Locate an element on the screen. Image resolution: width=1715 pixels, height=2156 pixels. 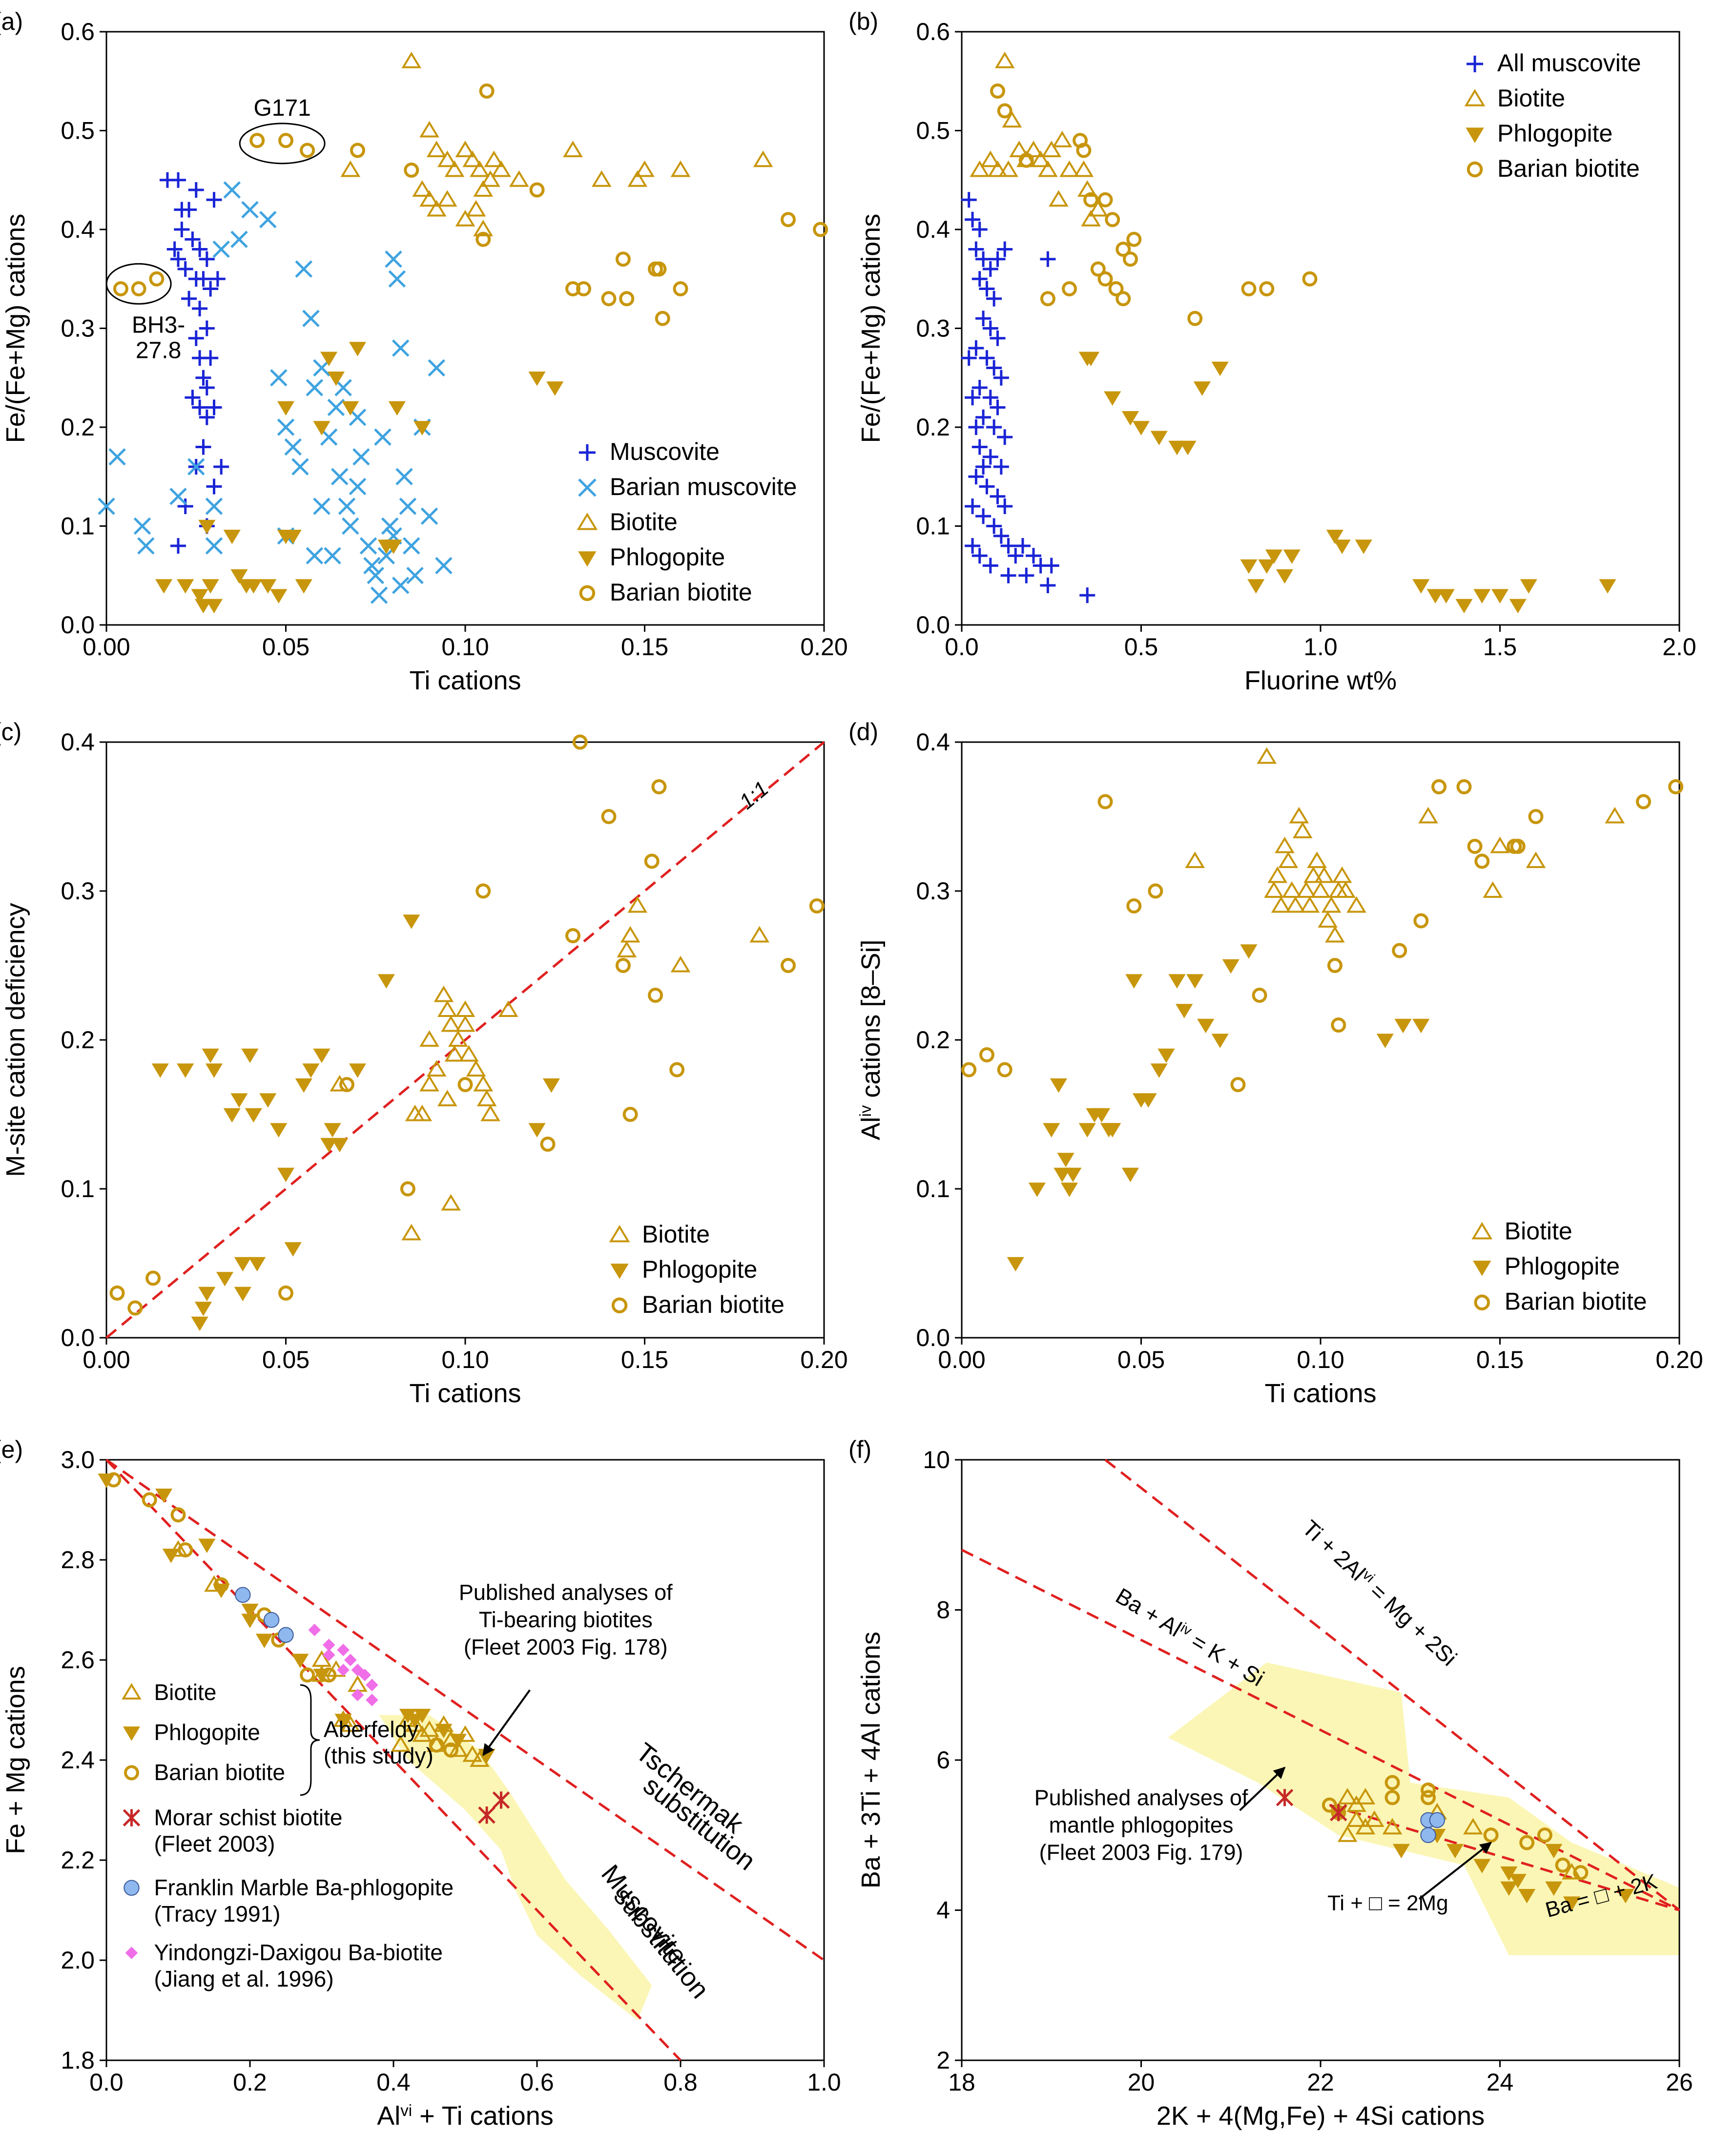
annotation-arrow is located at coordinates (506, 1723).